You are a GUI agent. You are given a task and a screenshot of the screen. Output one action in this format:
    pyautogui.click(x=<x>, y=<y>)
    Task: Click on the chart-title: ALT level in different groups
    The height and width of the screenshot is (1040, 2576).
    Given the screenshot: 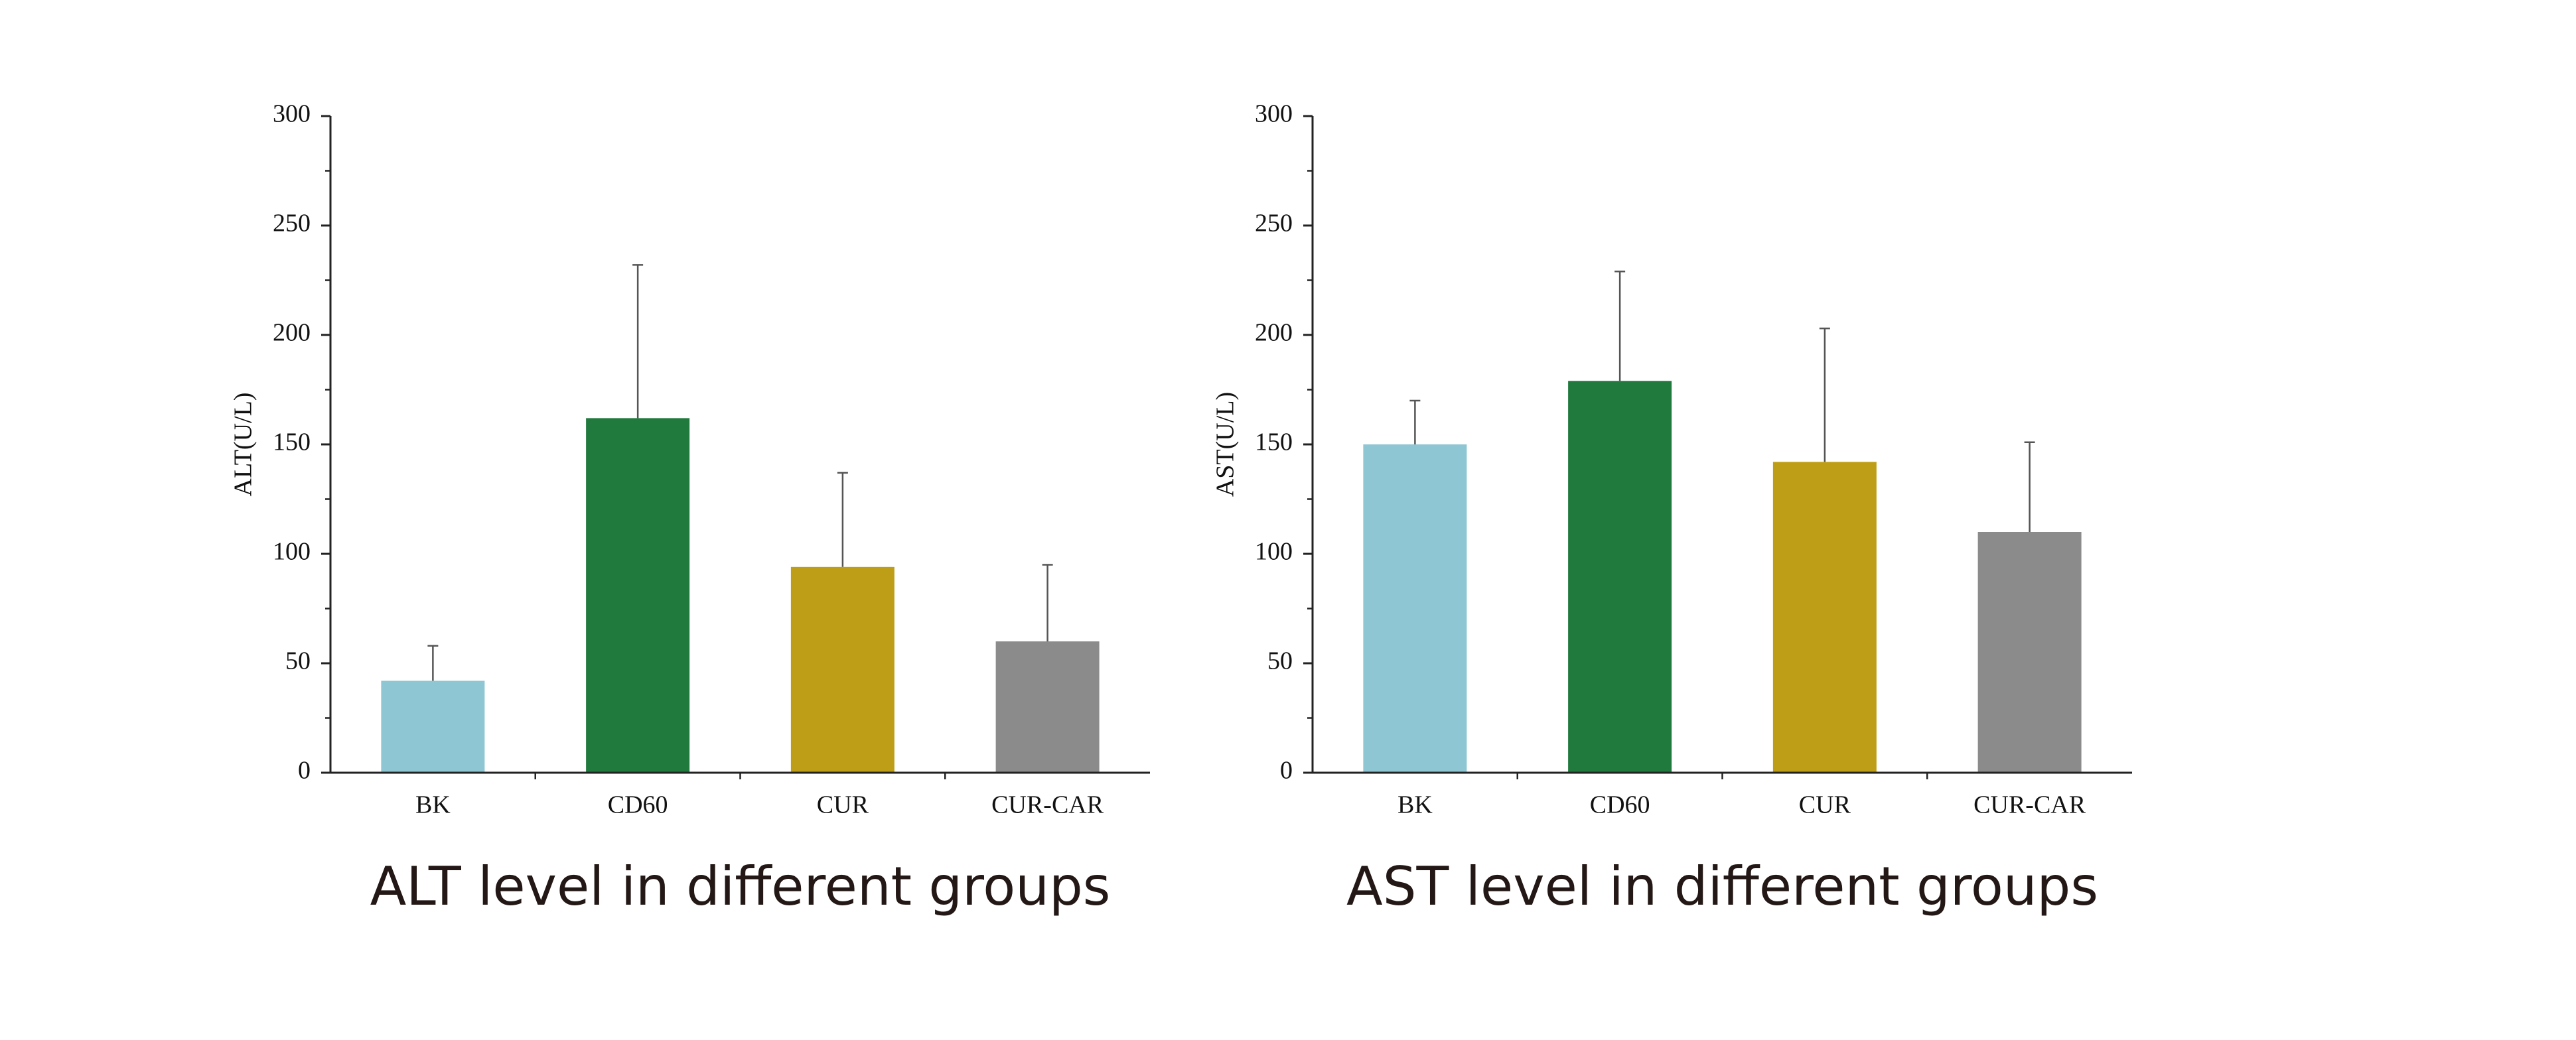 What is the action you would take?
    pyautogui.click(x=741, y=886)
    